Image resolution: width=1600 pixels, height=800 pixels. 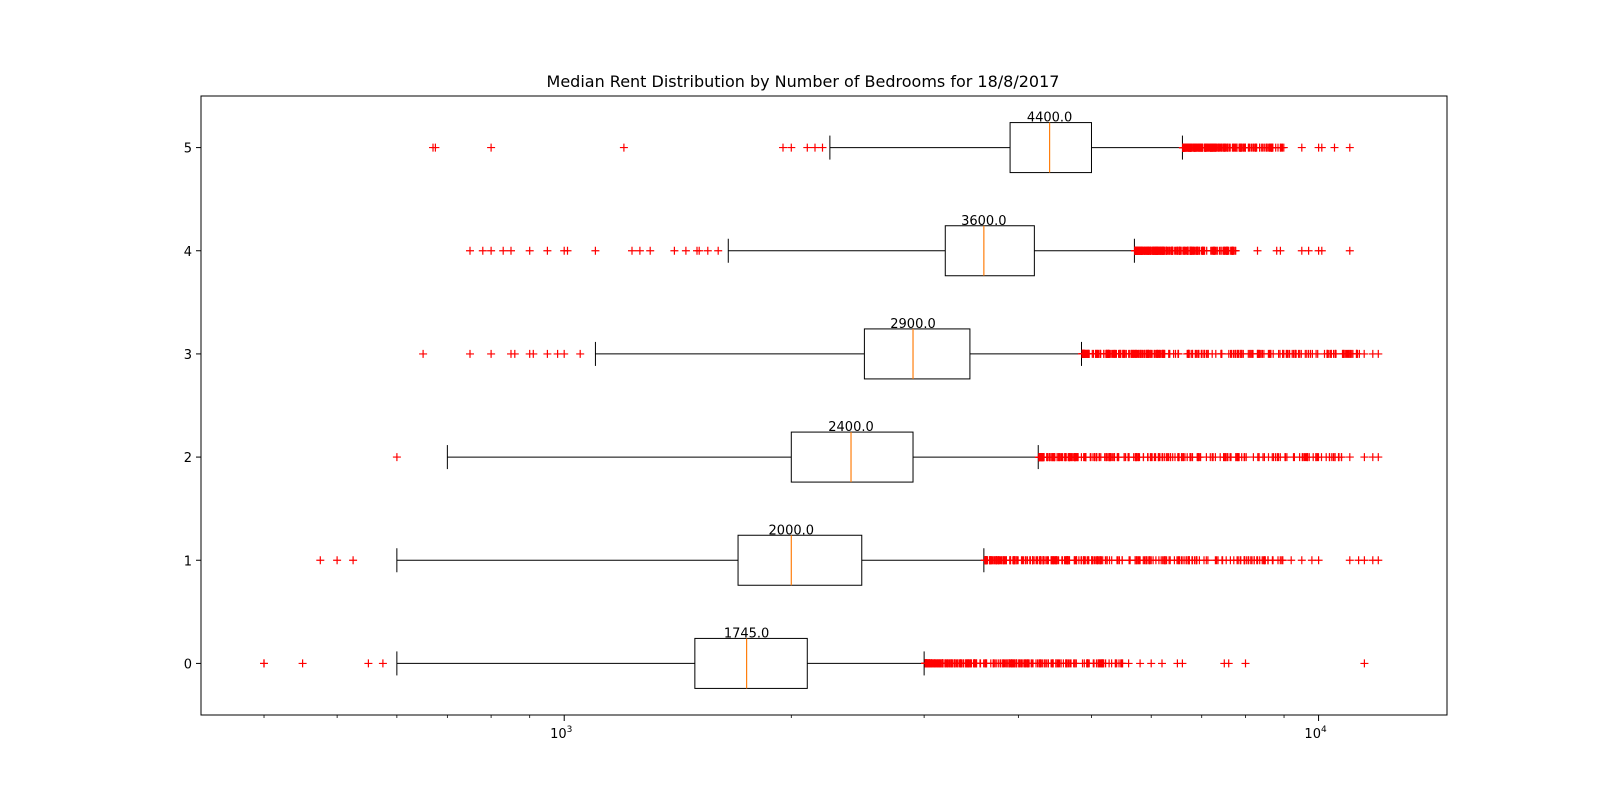 I want to click on box-2: 2400.0, so click(x=887, y=451).